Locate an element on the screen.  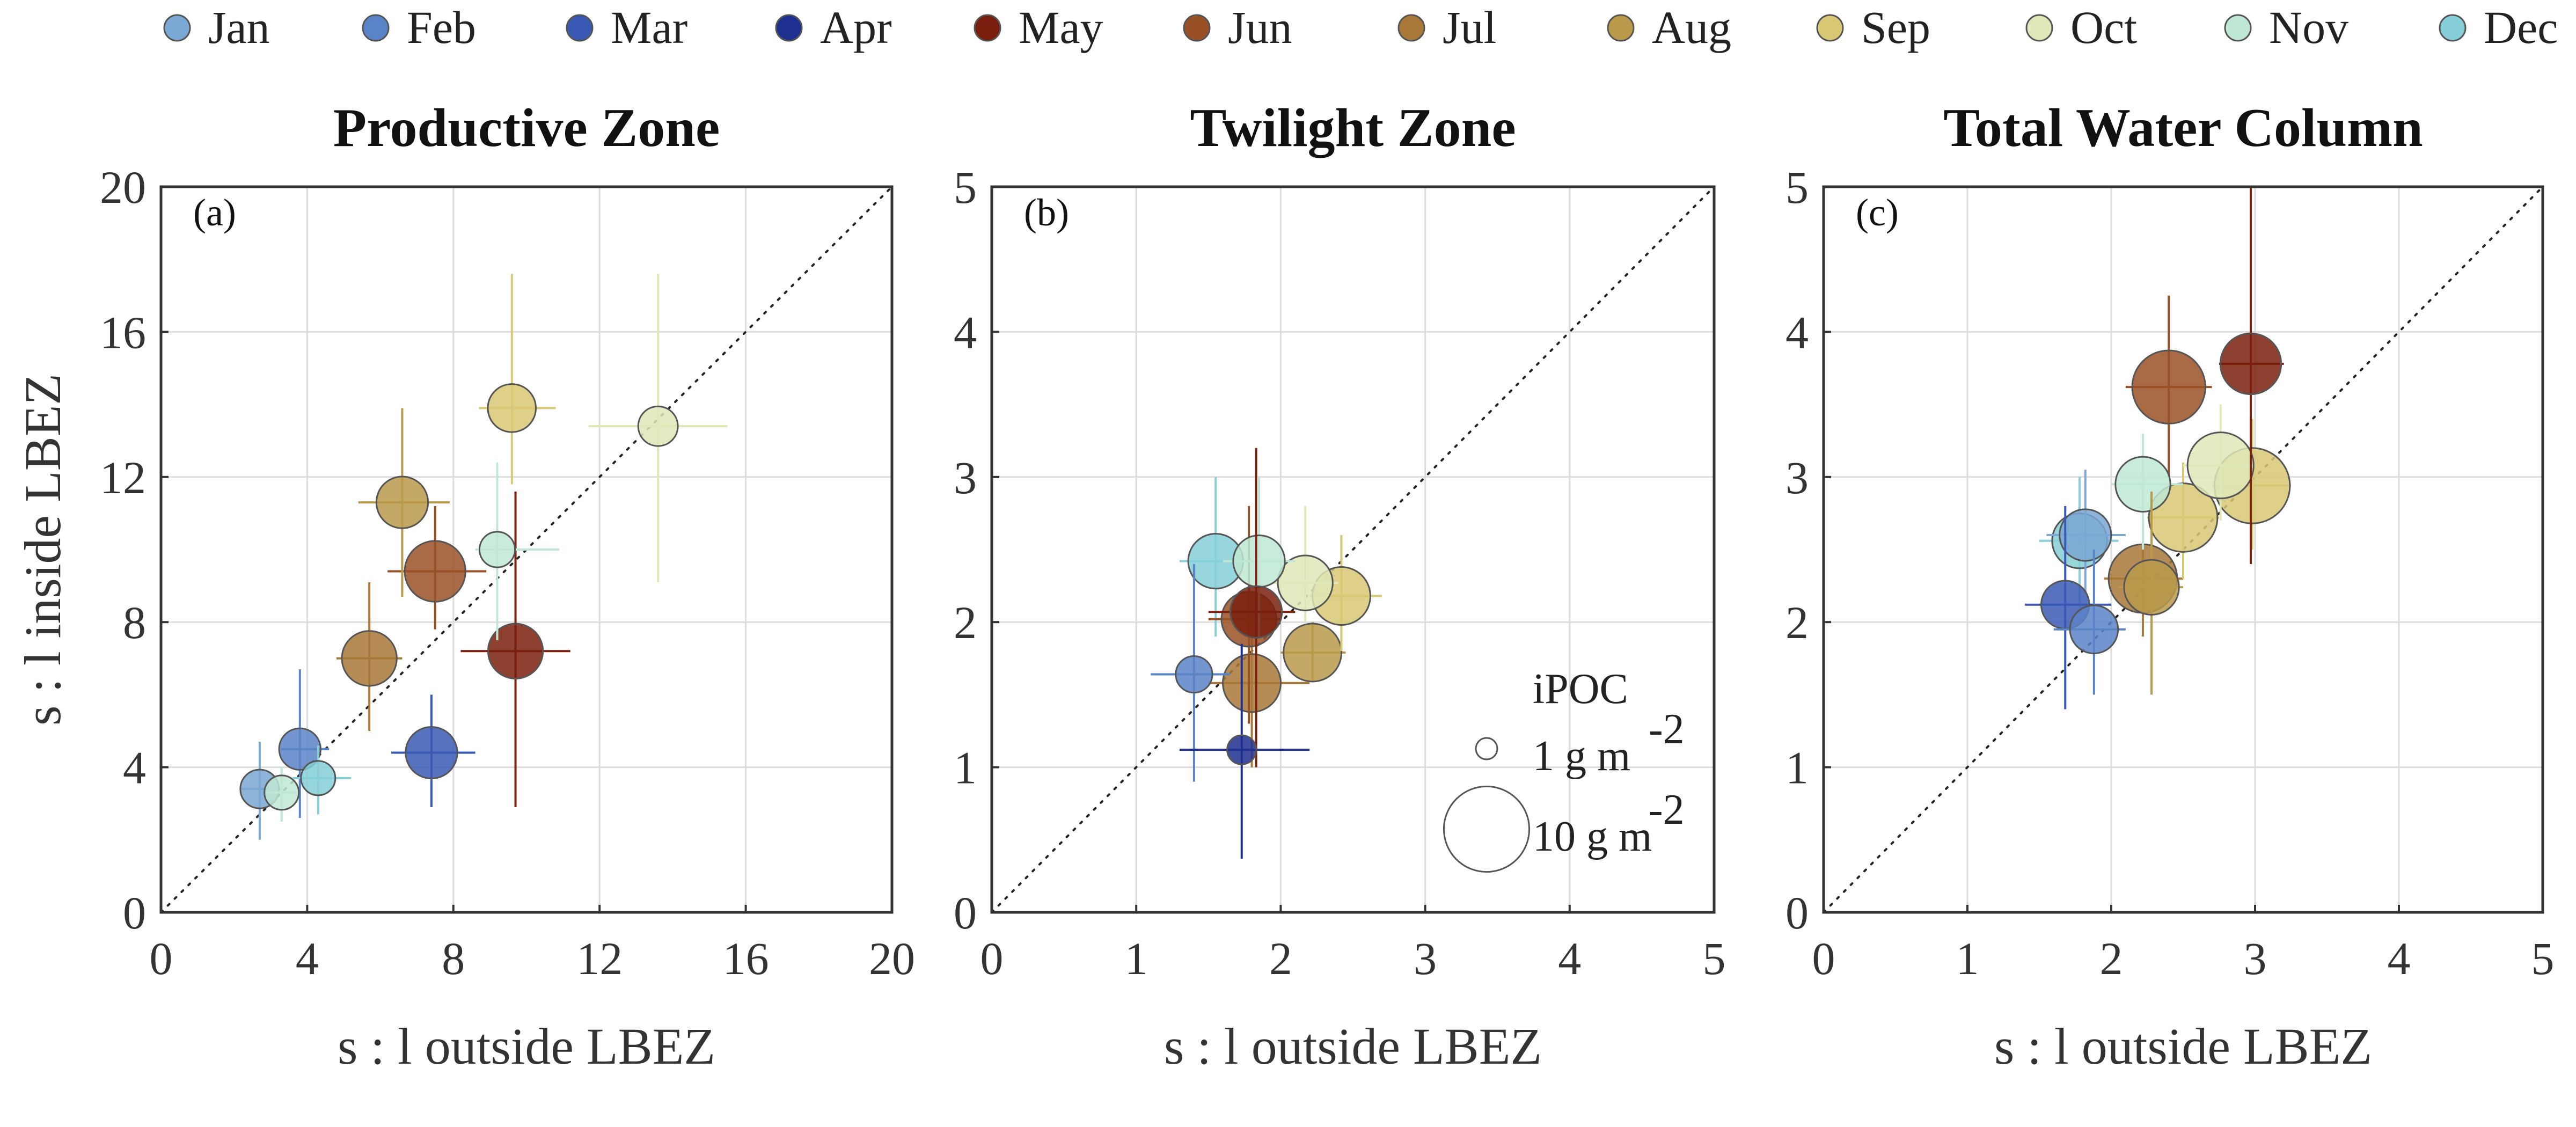
data-point-dec is located at coordinates (322, 780).